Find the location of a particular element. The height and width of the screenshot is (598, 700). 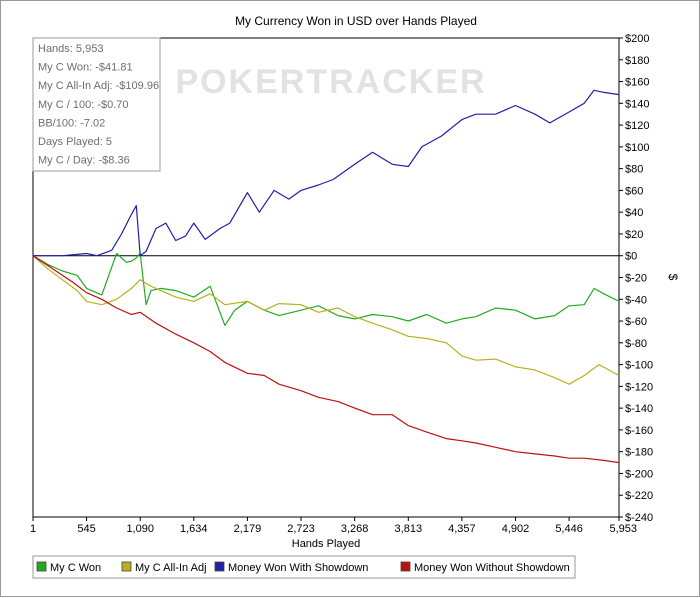

stats-line: Days Played: 5 is located at coordinates (75, 142).